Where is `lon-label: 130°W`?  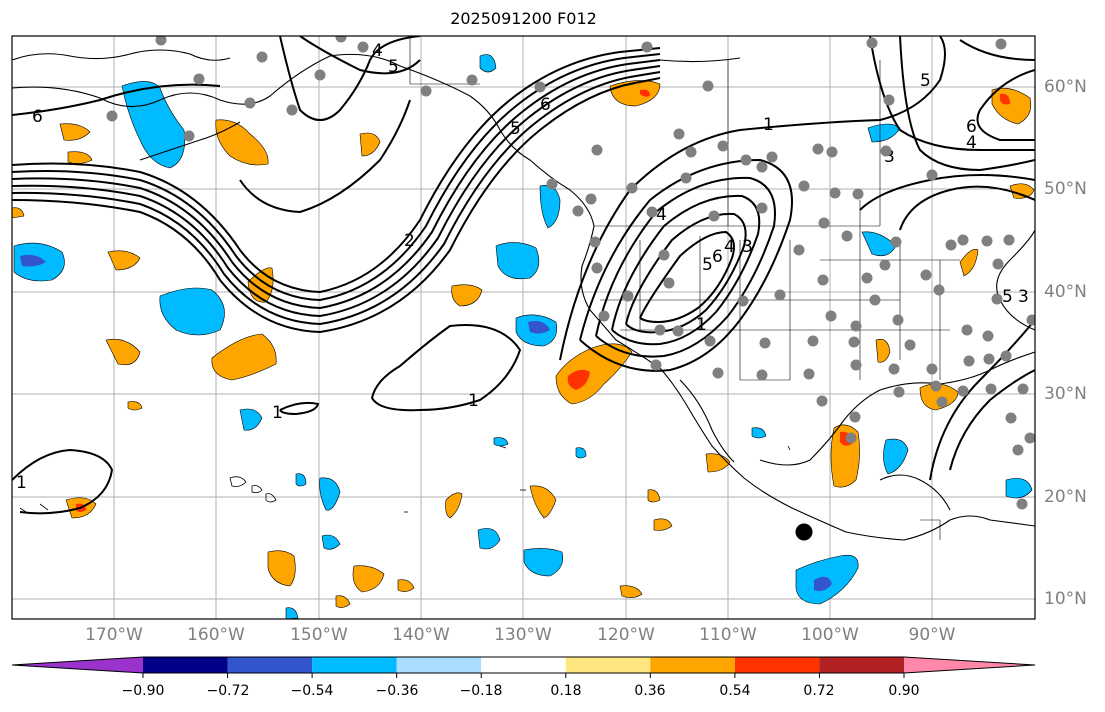
lon-label: 130°W is located at coordinates (523, 635).